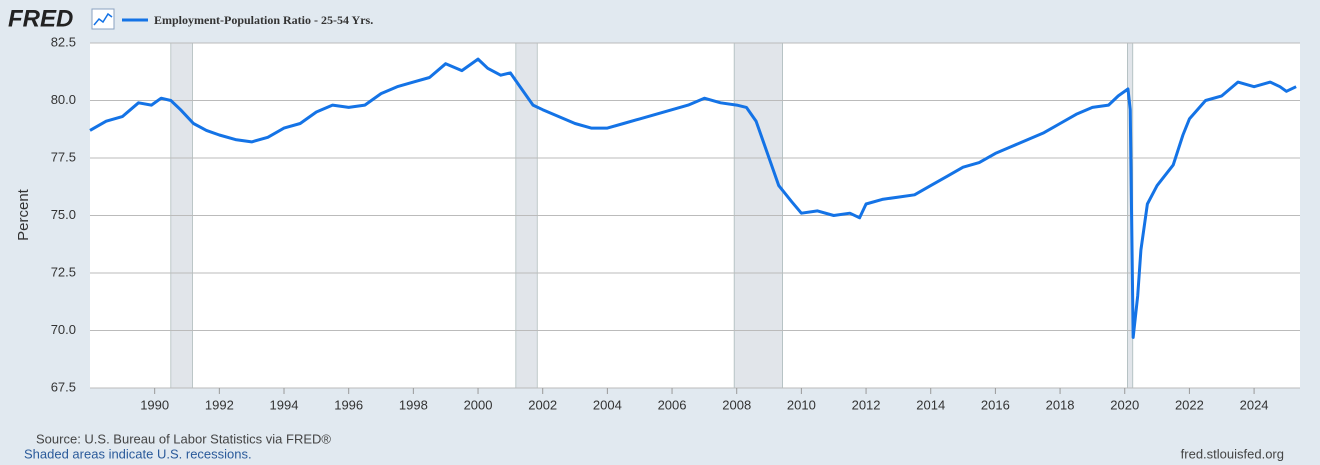 The width and height of the screenshot is (1320, 465). What do you see at coordinates (542, 404) in the screenshot?
I see `x-tick-label: 2002` at bounding box center [542, 404].